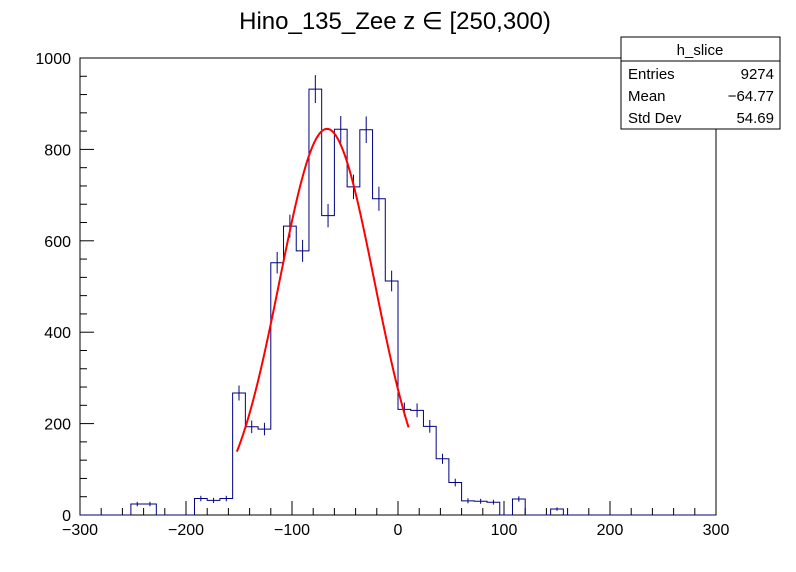  I want to click on y-tick-label: 0, so click(66, 516).